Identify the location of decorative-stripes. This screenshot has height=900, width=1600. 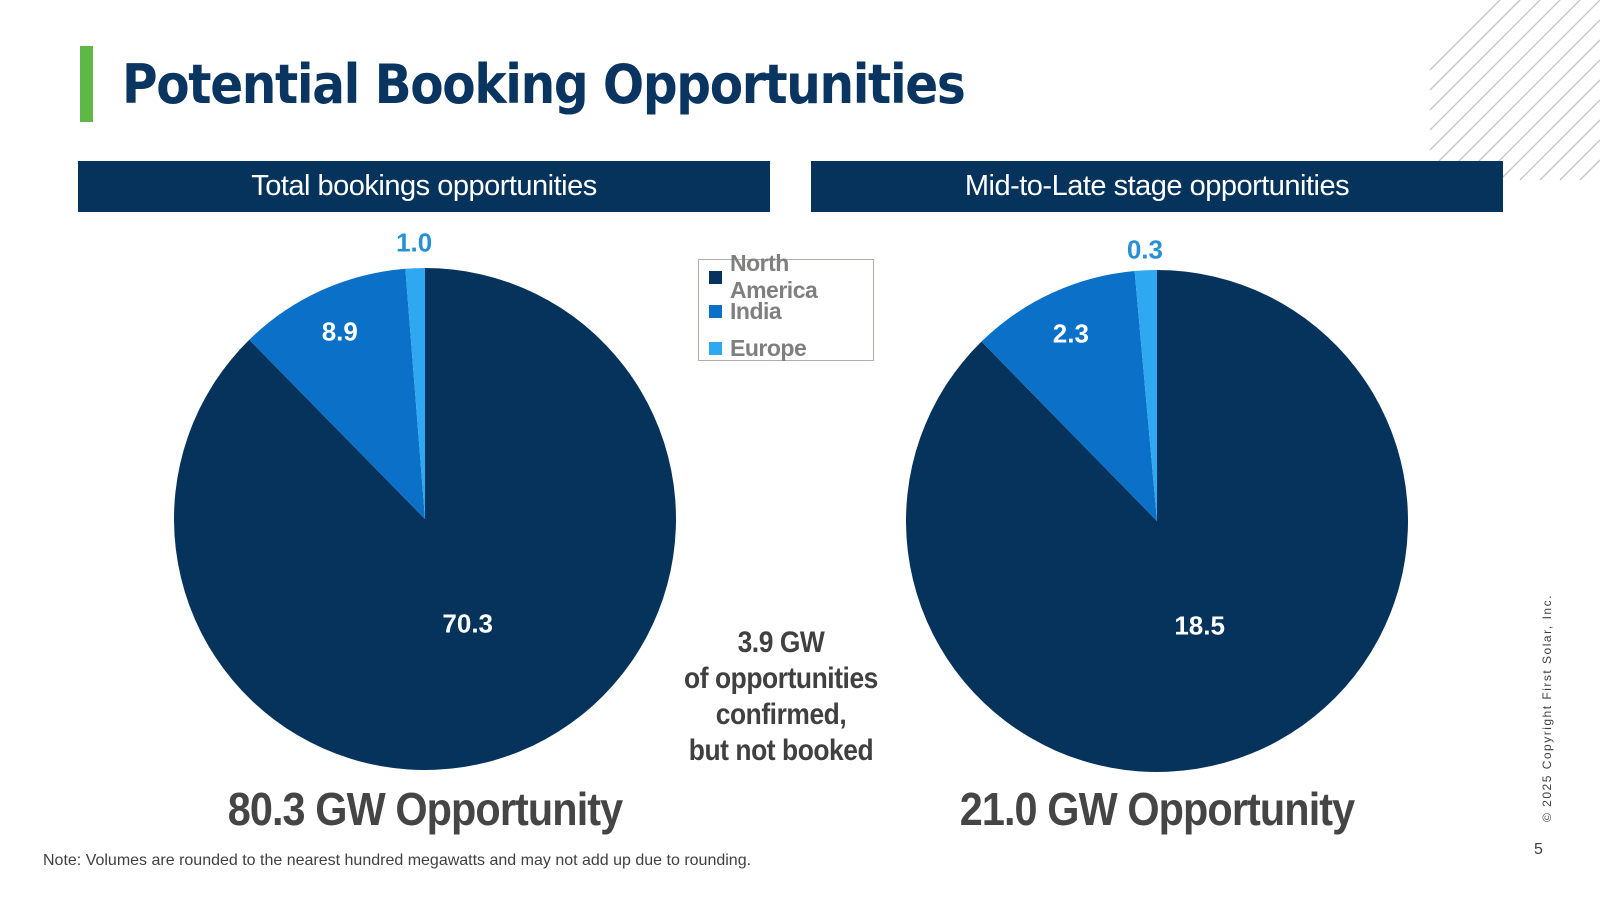
(1514, 90).